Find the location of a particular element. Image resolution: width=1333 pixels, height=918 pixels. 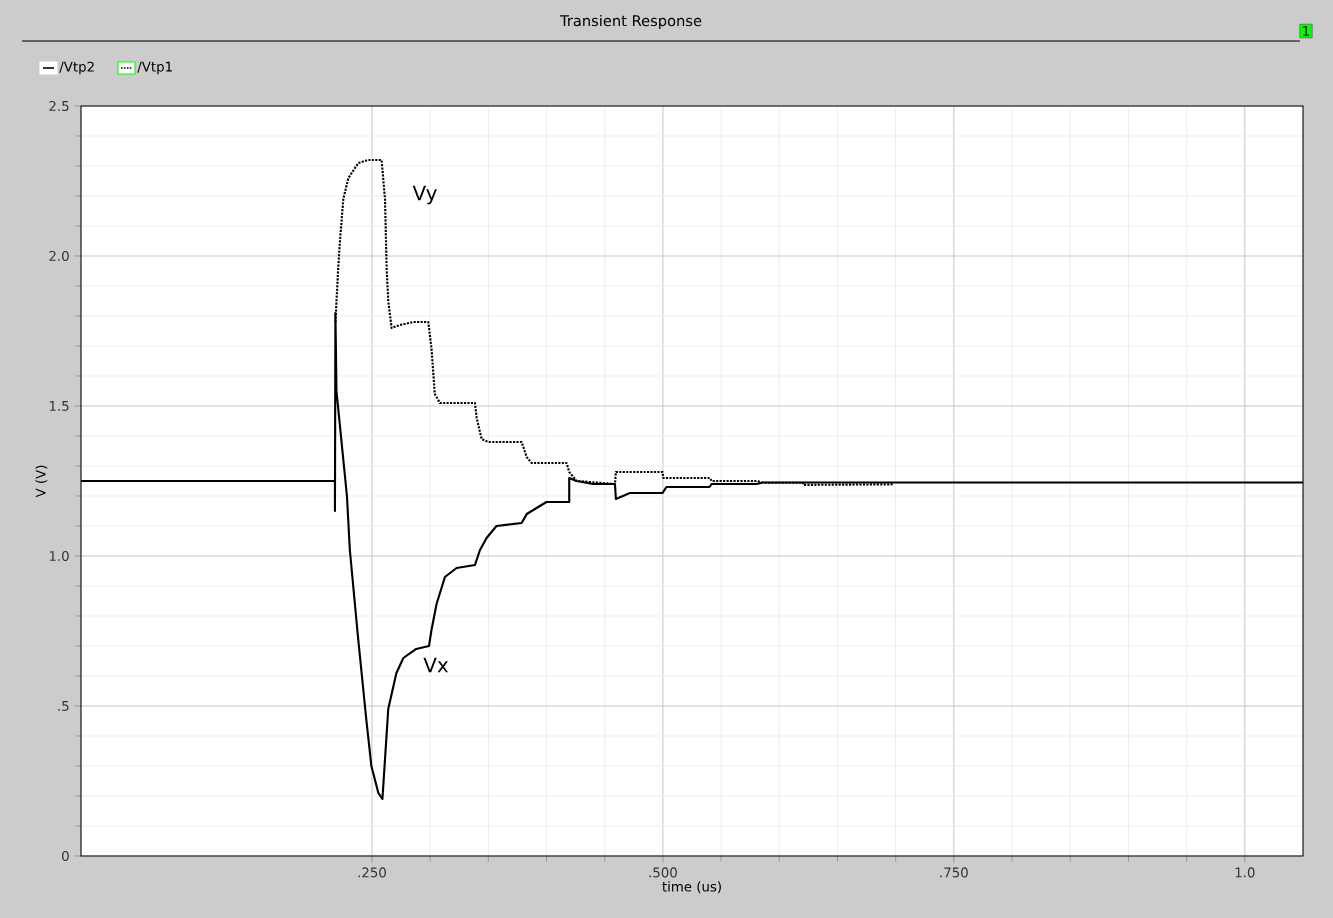

y-tick-label: 1.5 is located at coordinates (59, 406).